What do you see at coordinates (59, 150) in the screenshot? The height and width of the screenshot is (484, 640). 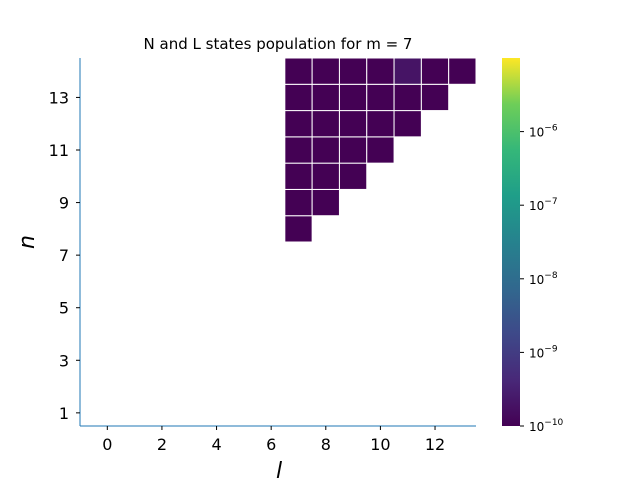 I see `y-tick-label: 11` at bounding box center [59, 150].